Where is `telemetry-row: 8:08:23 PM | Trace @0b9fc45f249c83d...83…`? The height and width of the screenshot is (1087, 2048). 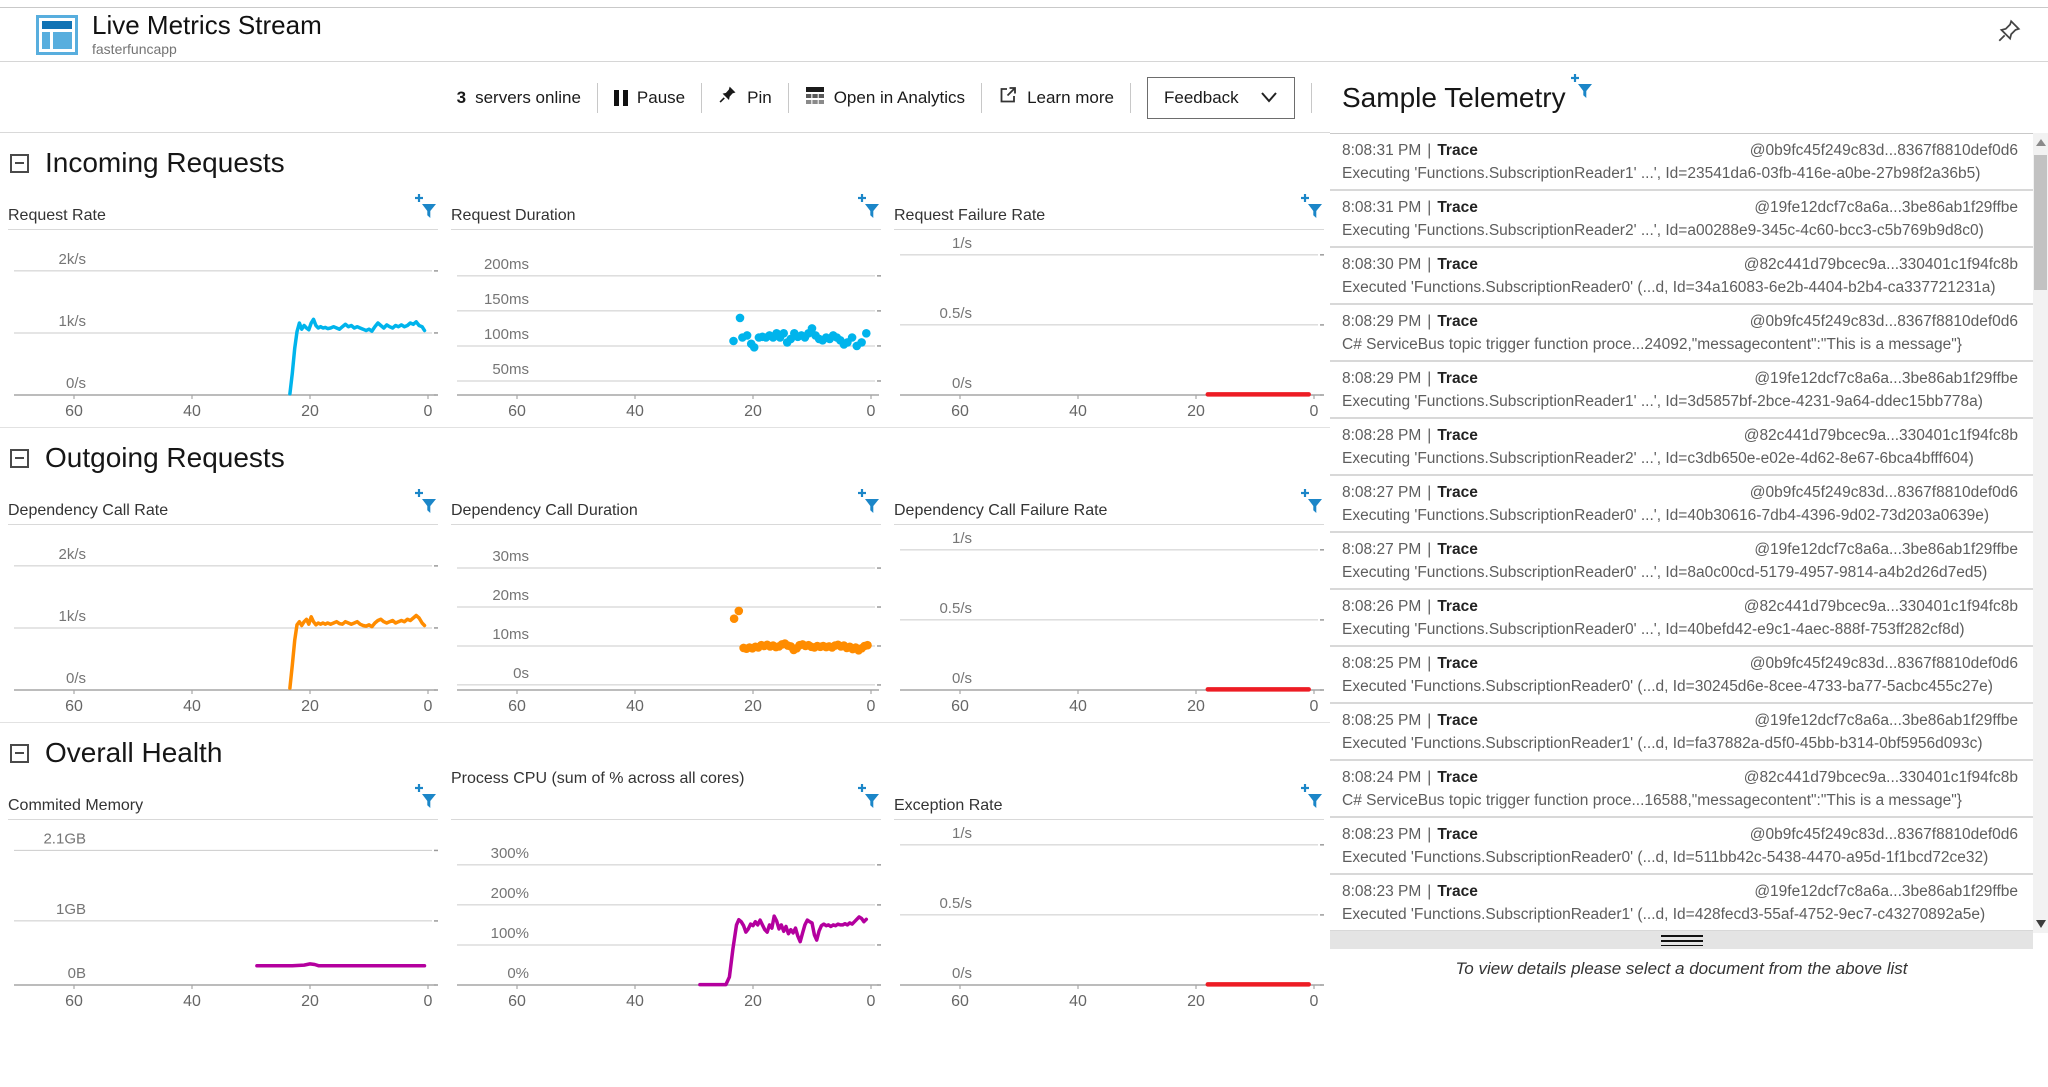
telemetry-row: 8:08:23 PM | Trace @0b9fc45f249c83d...83… is located at coordinates (1689, 846).